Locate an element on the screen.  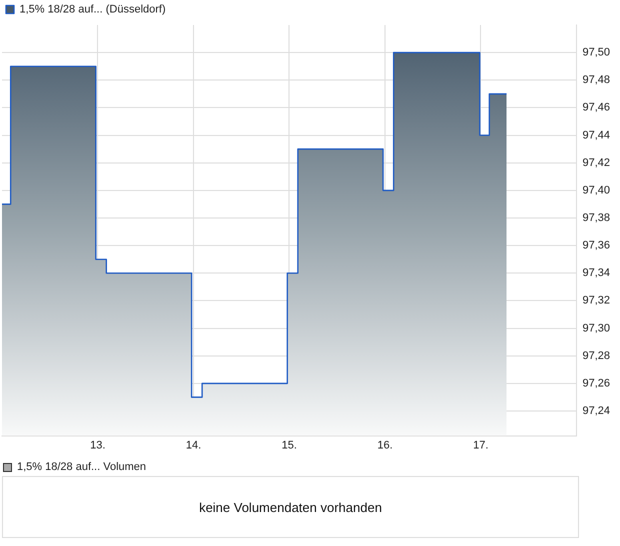
x-tick-label: 16. is located at coordinates (385, 445).